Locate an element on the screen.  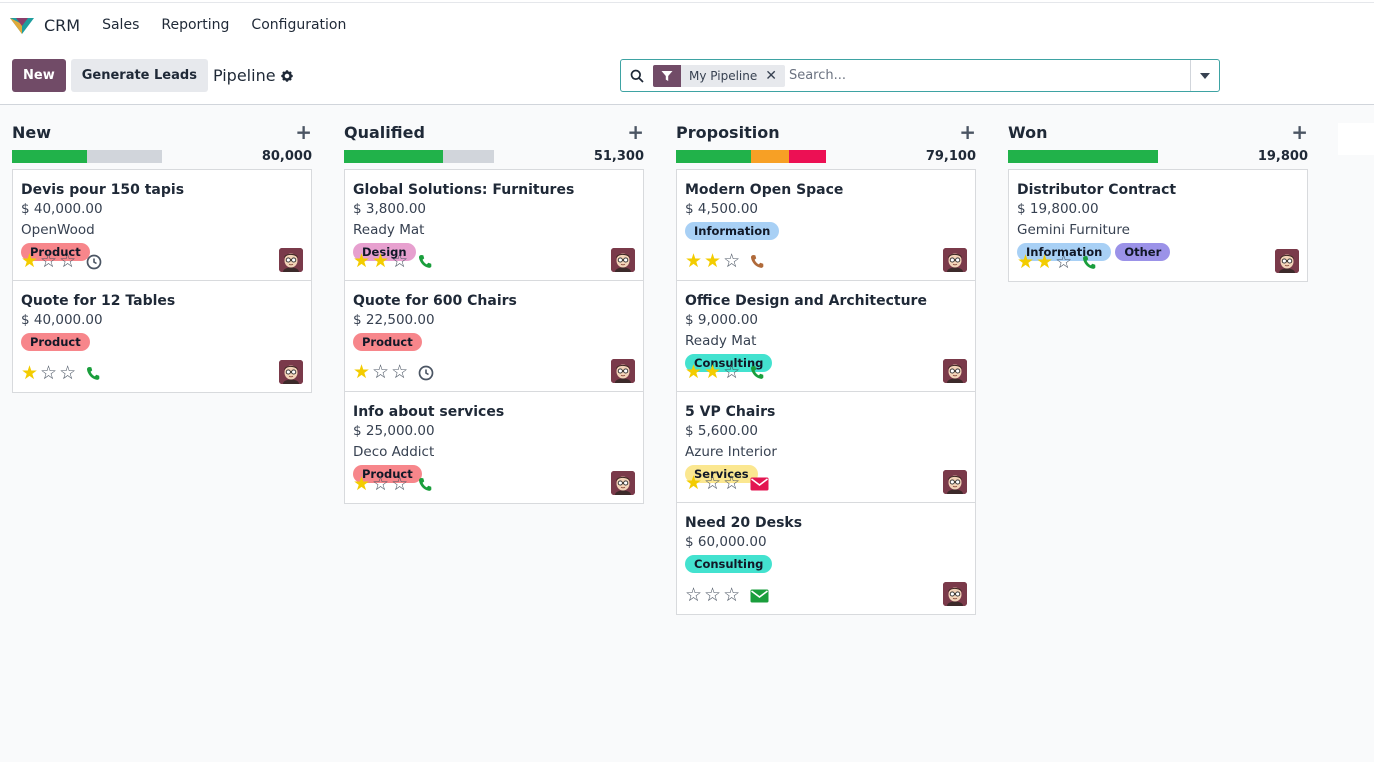
priority-stars: ★ ☆ ☆ is located at coordinates (49, 261).